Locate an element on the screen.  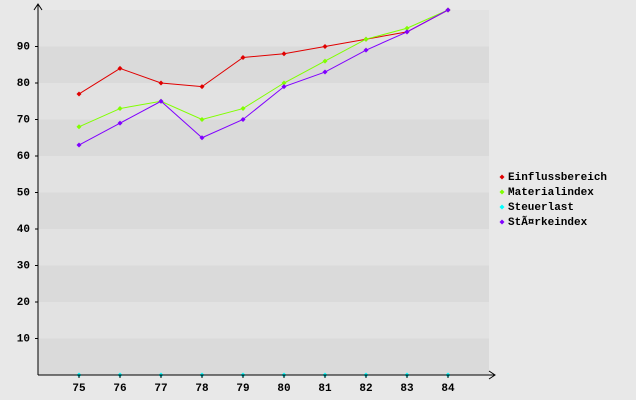
x-tick-label: 80 is located at coordinates (283, 389).